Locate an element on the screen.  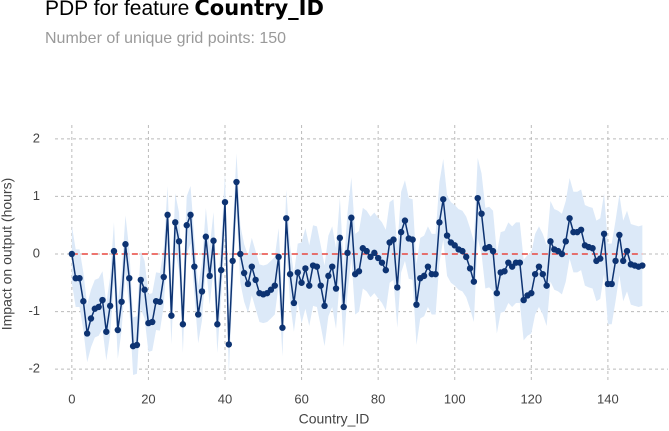
x-axis-label: Country_ID is located at coordinates (334, 419).